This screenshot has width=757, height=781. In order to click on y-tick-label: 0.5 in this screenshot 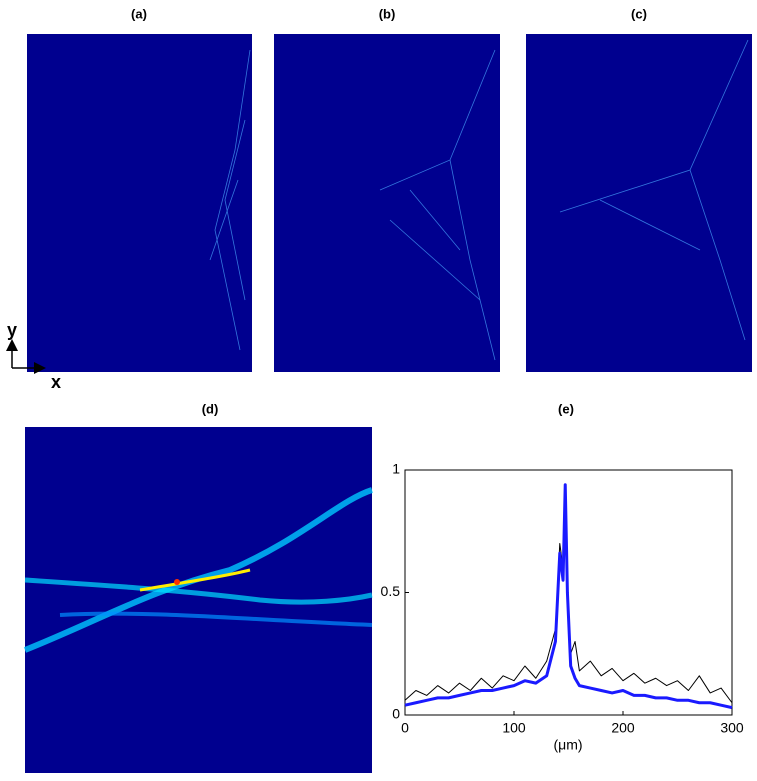, I will do `click(391, 591)`.